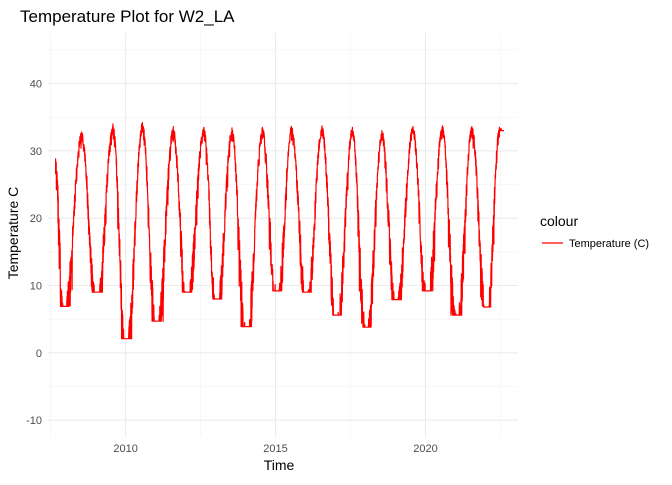 Image resolution: width=672 pixels, height=485 pixels. Describe the element at coordinates (13, 233) in the screenshot. I see `y-axis-title: Temperature C` at that location.